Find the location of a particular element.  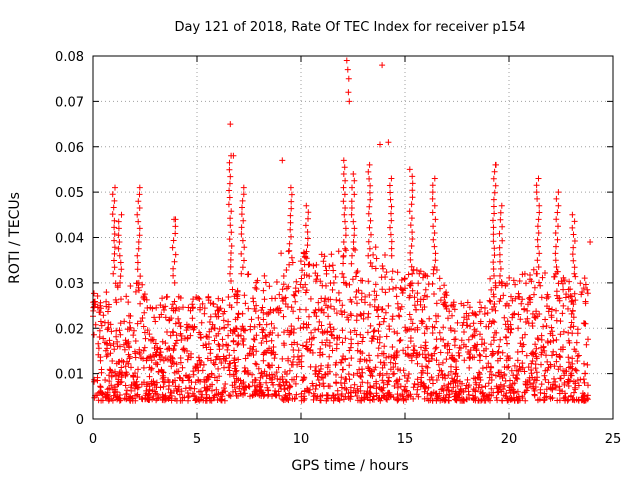

x-axis-label: GPS time / hours is located at coordinates (349, 466).